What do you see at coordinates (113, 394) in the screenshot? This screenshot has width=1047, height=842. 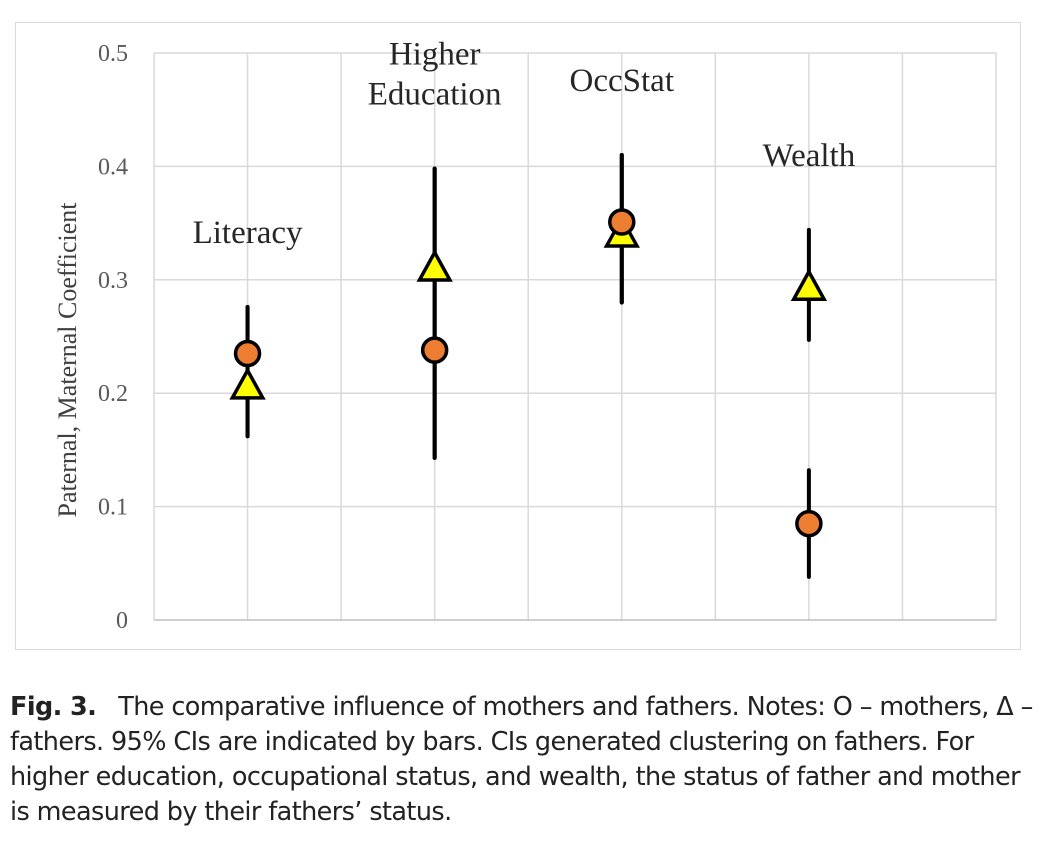 I see `y-tick-label: 0.2` at bounding box center [113, 394].